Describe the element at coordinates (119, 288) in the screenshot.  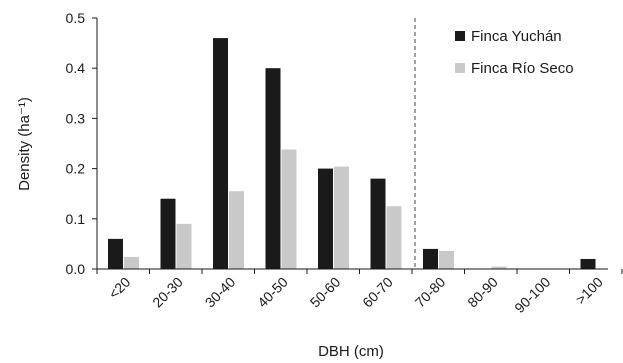
I see `x-tick-label: <20` at that location.